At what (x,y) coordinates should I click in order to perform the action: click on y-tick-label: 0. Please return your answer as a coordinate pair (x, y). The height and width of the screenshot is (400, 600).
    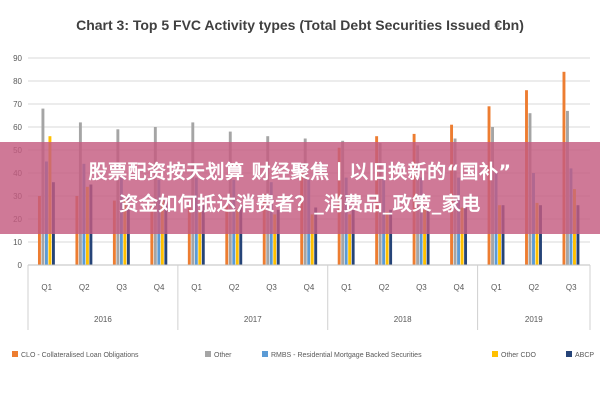
    Looking at the image, I should click on (20, 265).